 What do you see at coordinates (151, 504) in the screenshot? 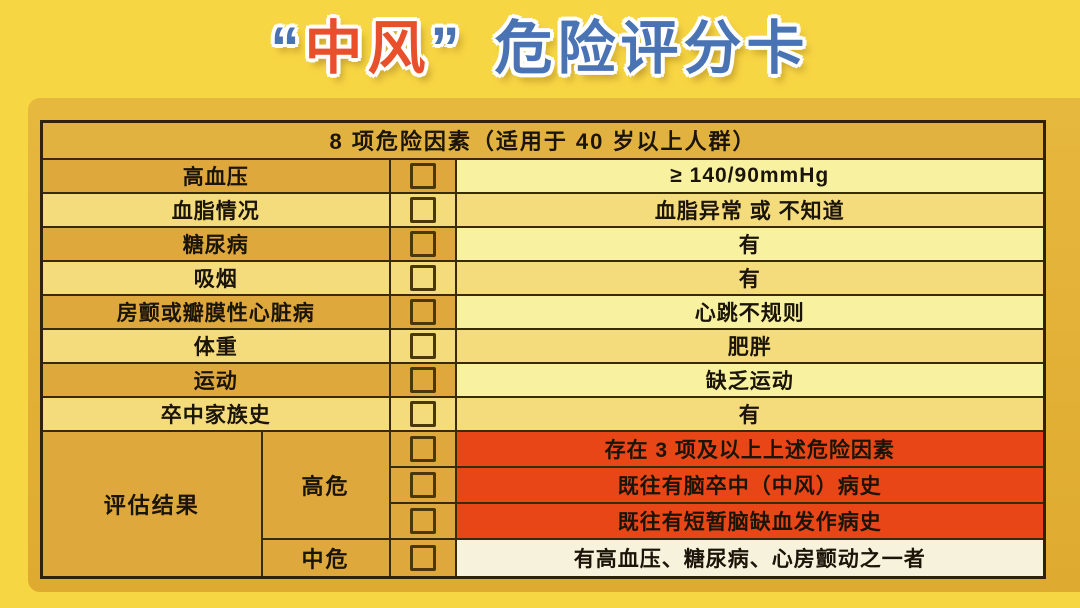
I see `result-label-cell: 评估结果` at bounding box center [151, 504].